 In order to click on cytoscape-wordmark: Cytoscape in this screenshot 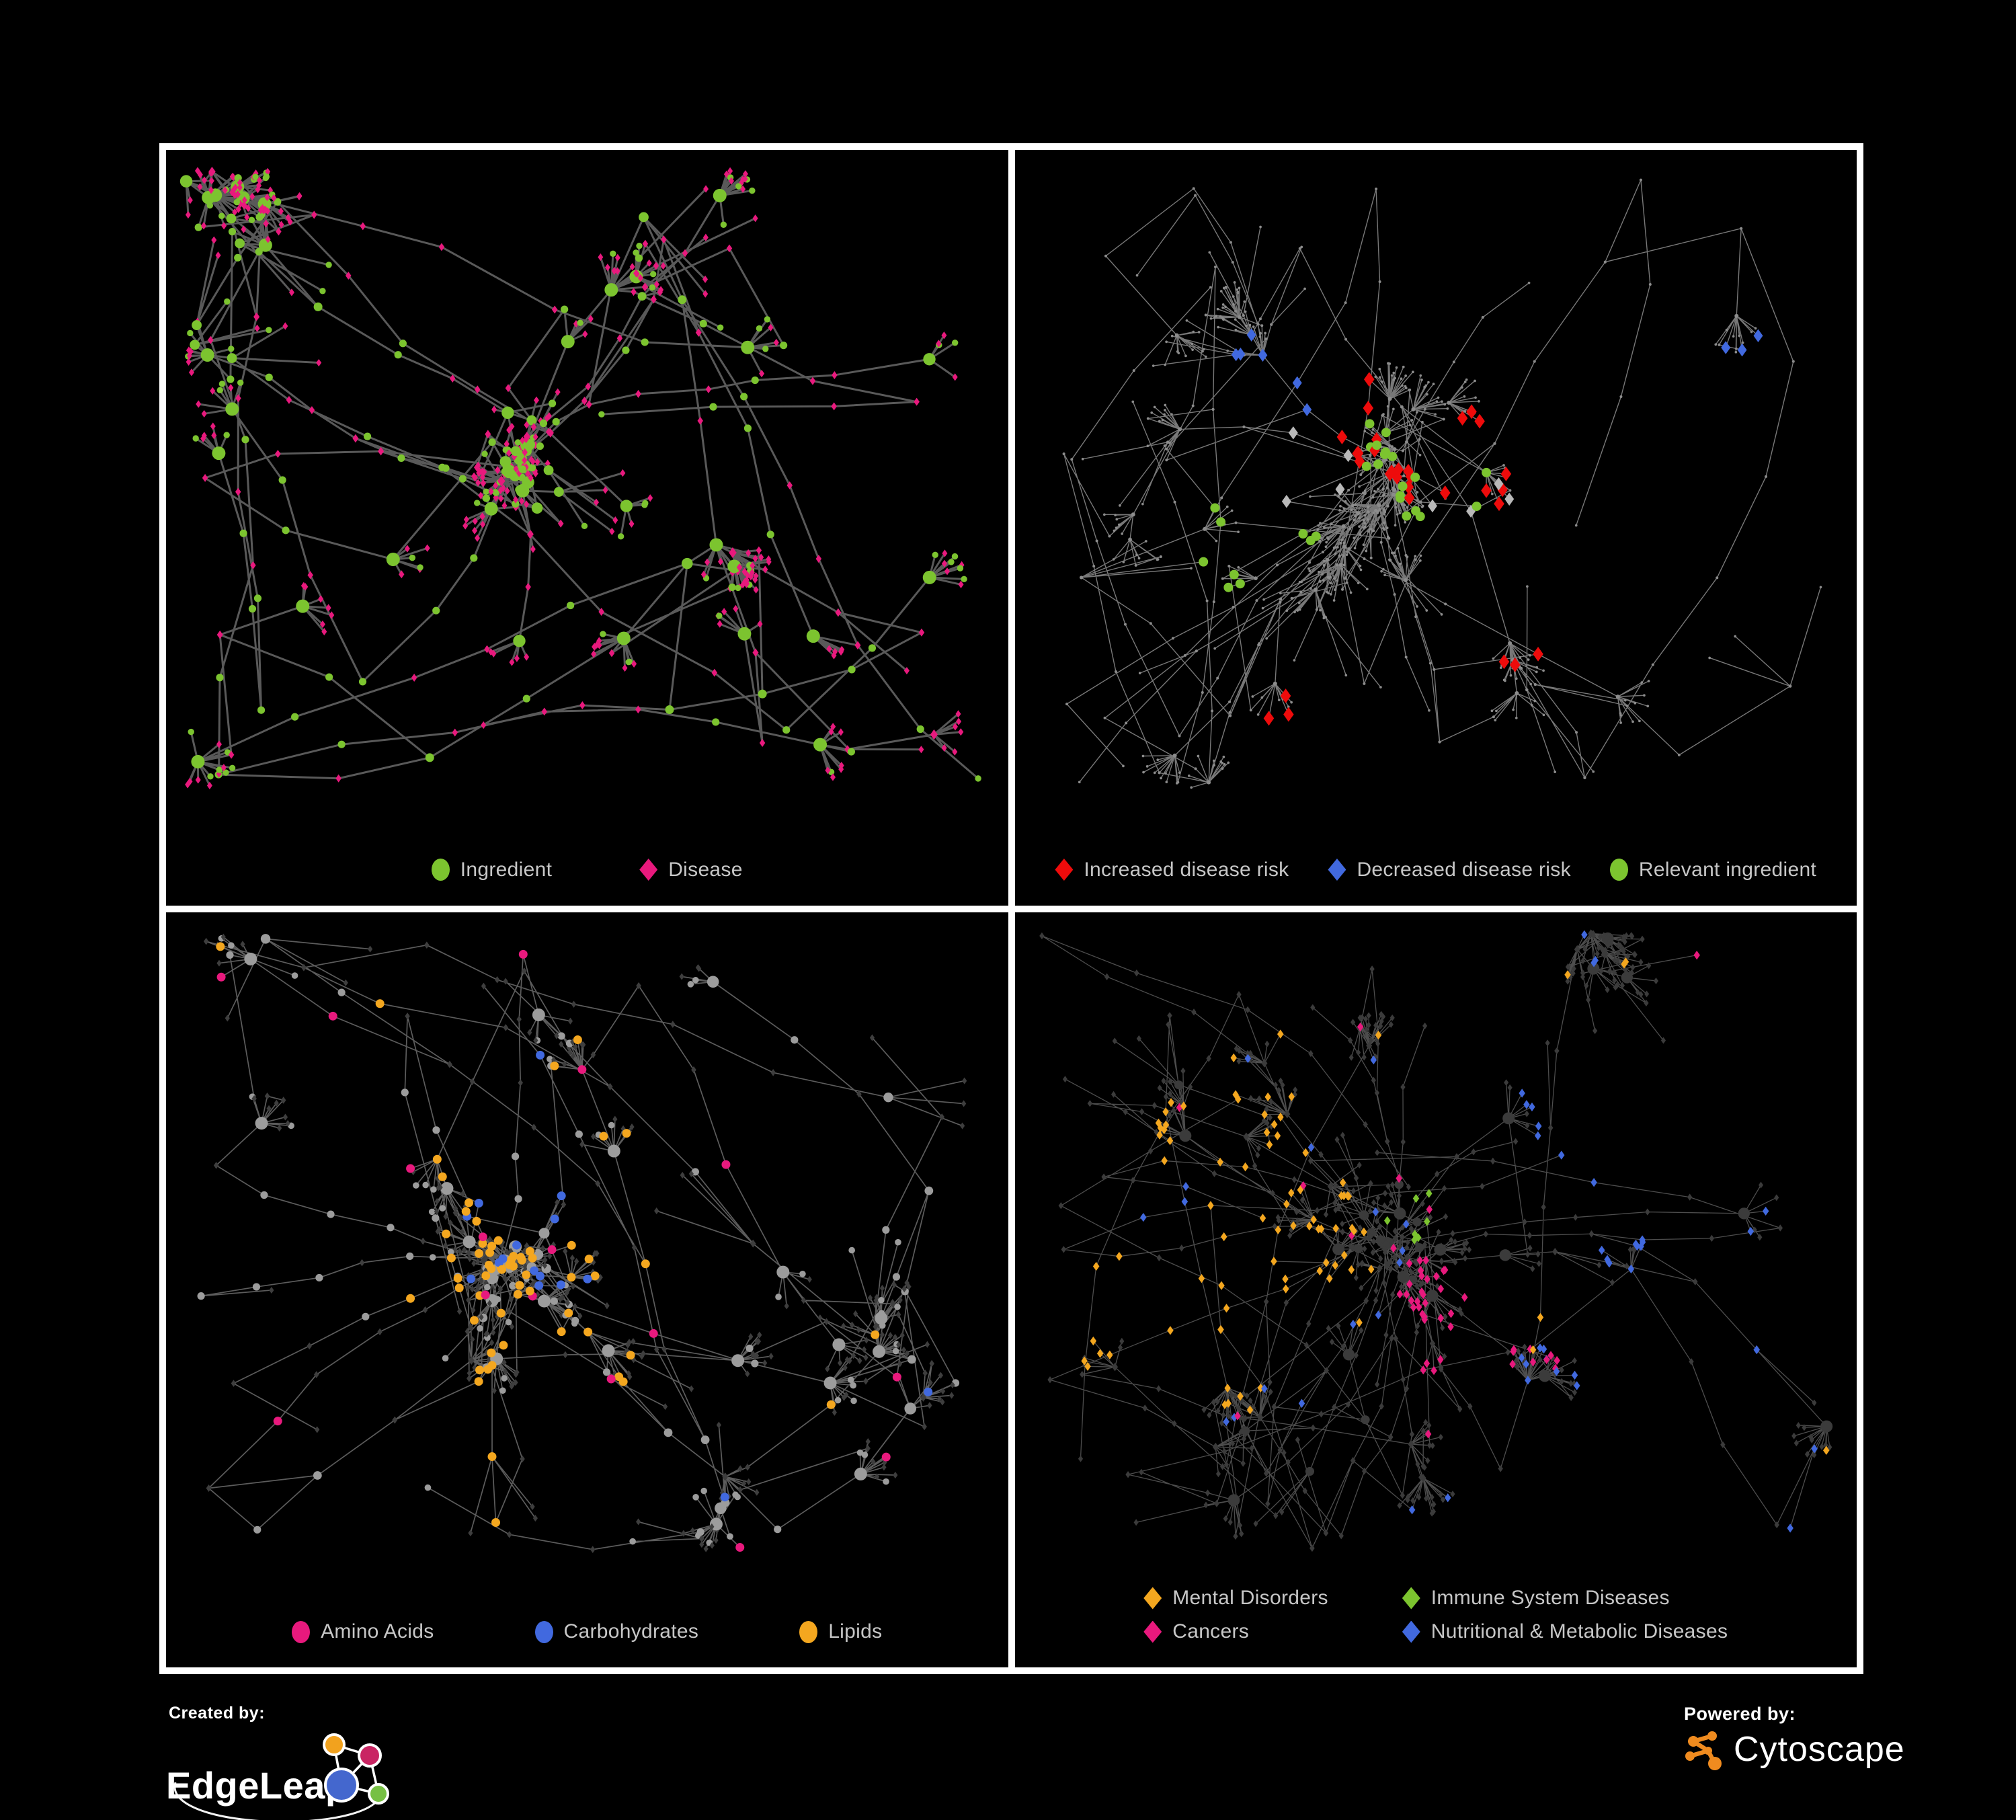, I will do `click(1819, 1749)`.